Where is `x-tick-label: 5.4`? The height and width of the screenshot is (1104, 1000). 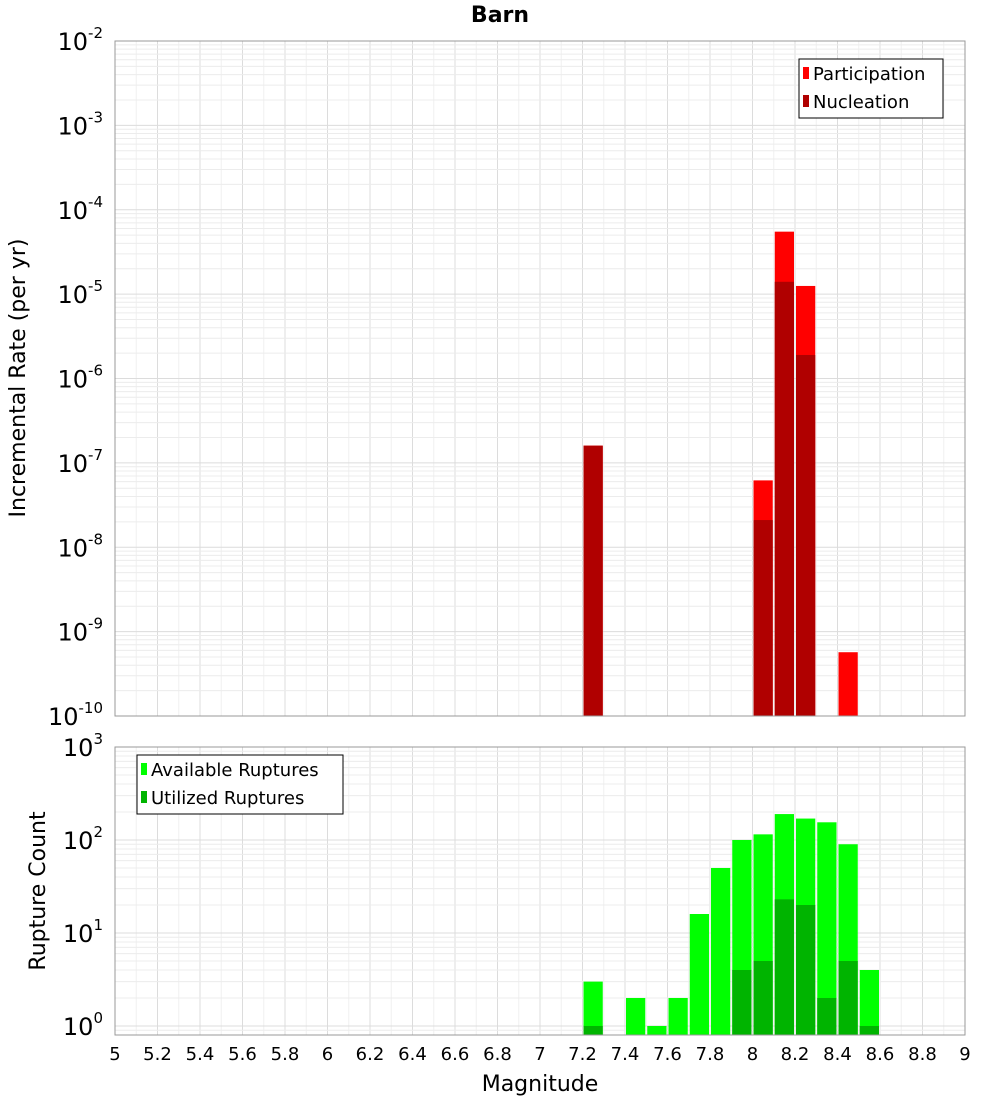
x-tick-label: 5.4 is located at coordinates (200, 1054).